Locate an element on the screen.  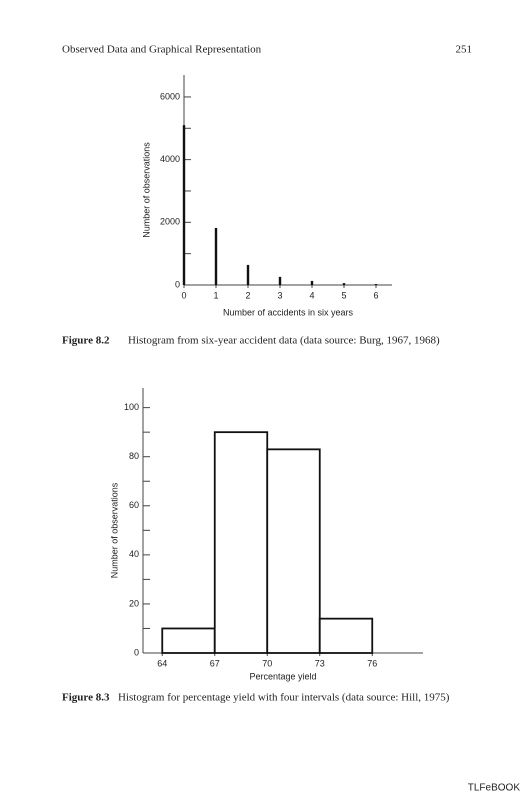
x-tick-label: 4 is located at coordinates (311, 295).